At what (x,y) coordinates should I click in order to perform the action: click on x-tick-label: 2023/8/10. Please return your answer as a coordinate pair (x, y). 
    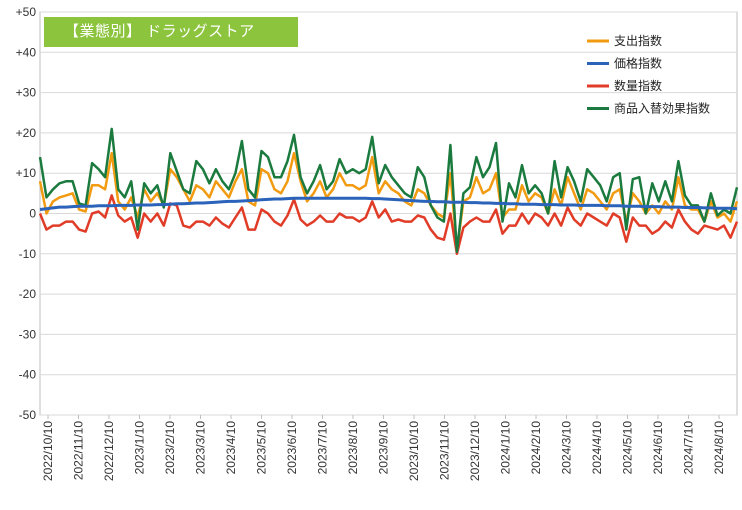
    Looking at the image, I should click on (353, 448).